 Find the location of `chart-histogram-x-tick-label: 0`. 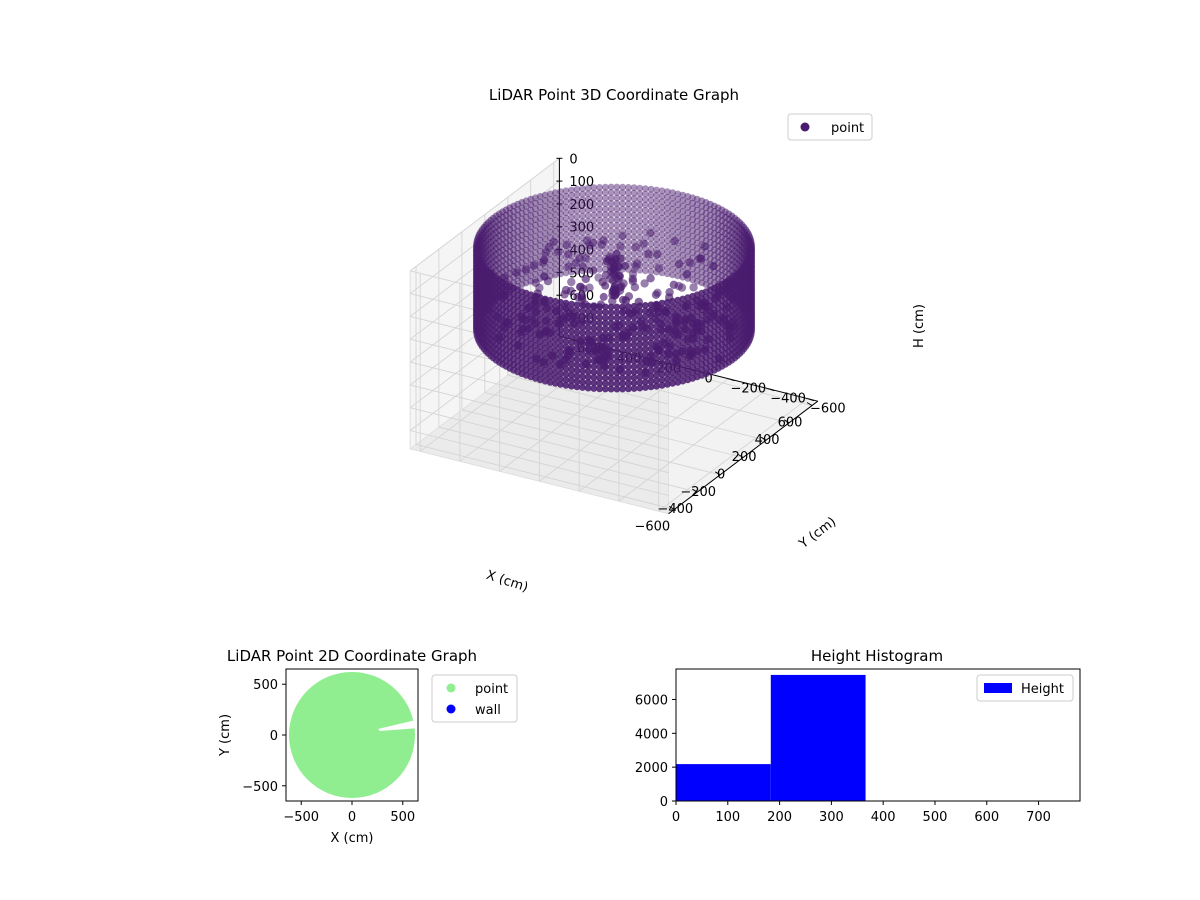

chart-histogram-x-tick-label: 0 is located at coordinates (676, 817).